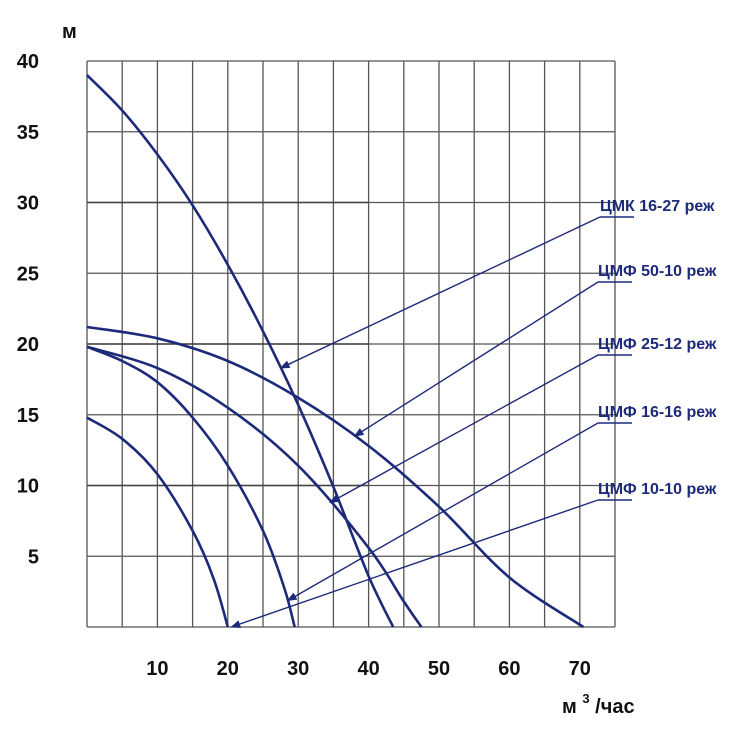 The image size is (750, 750). Describe the element at coordinates (657, 206) in the screenshot. I see `legend-label-1: ЦМК 16-27 реж` at that location.